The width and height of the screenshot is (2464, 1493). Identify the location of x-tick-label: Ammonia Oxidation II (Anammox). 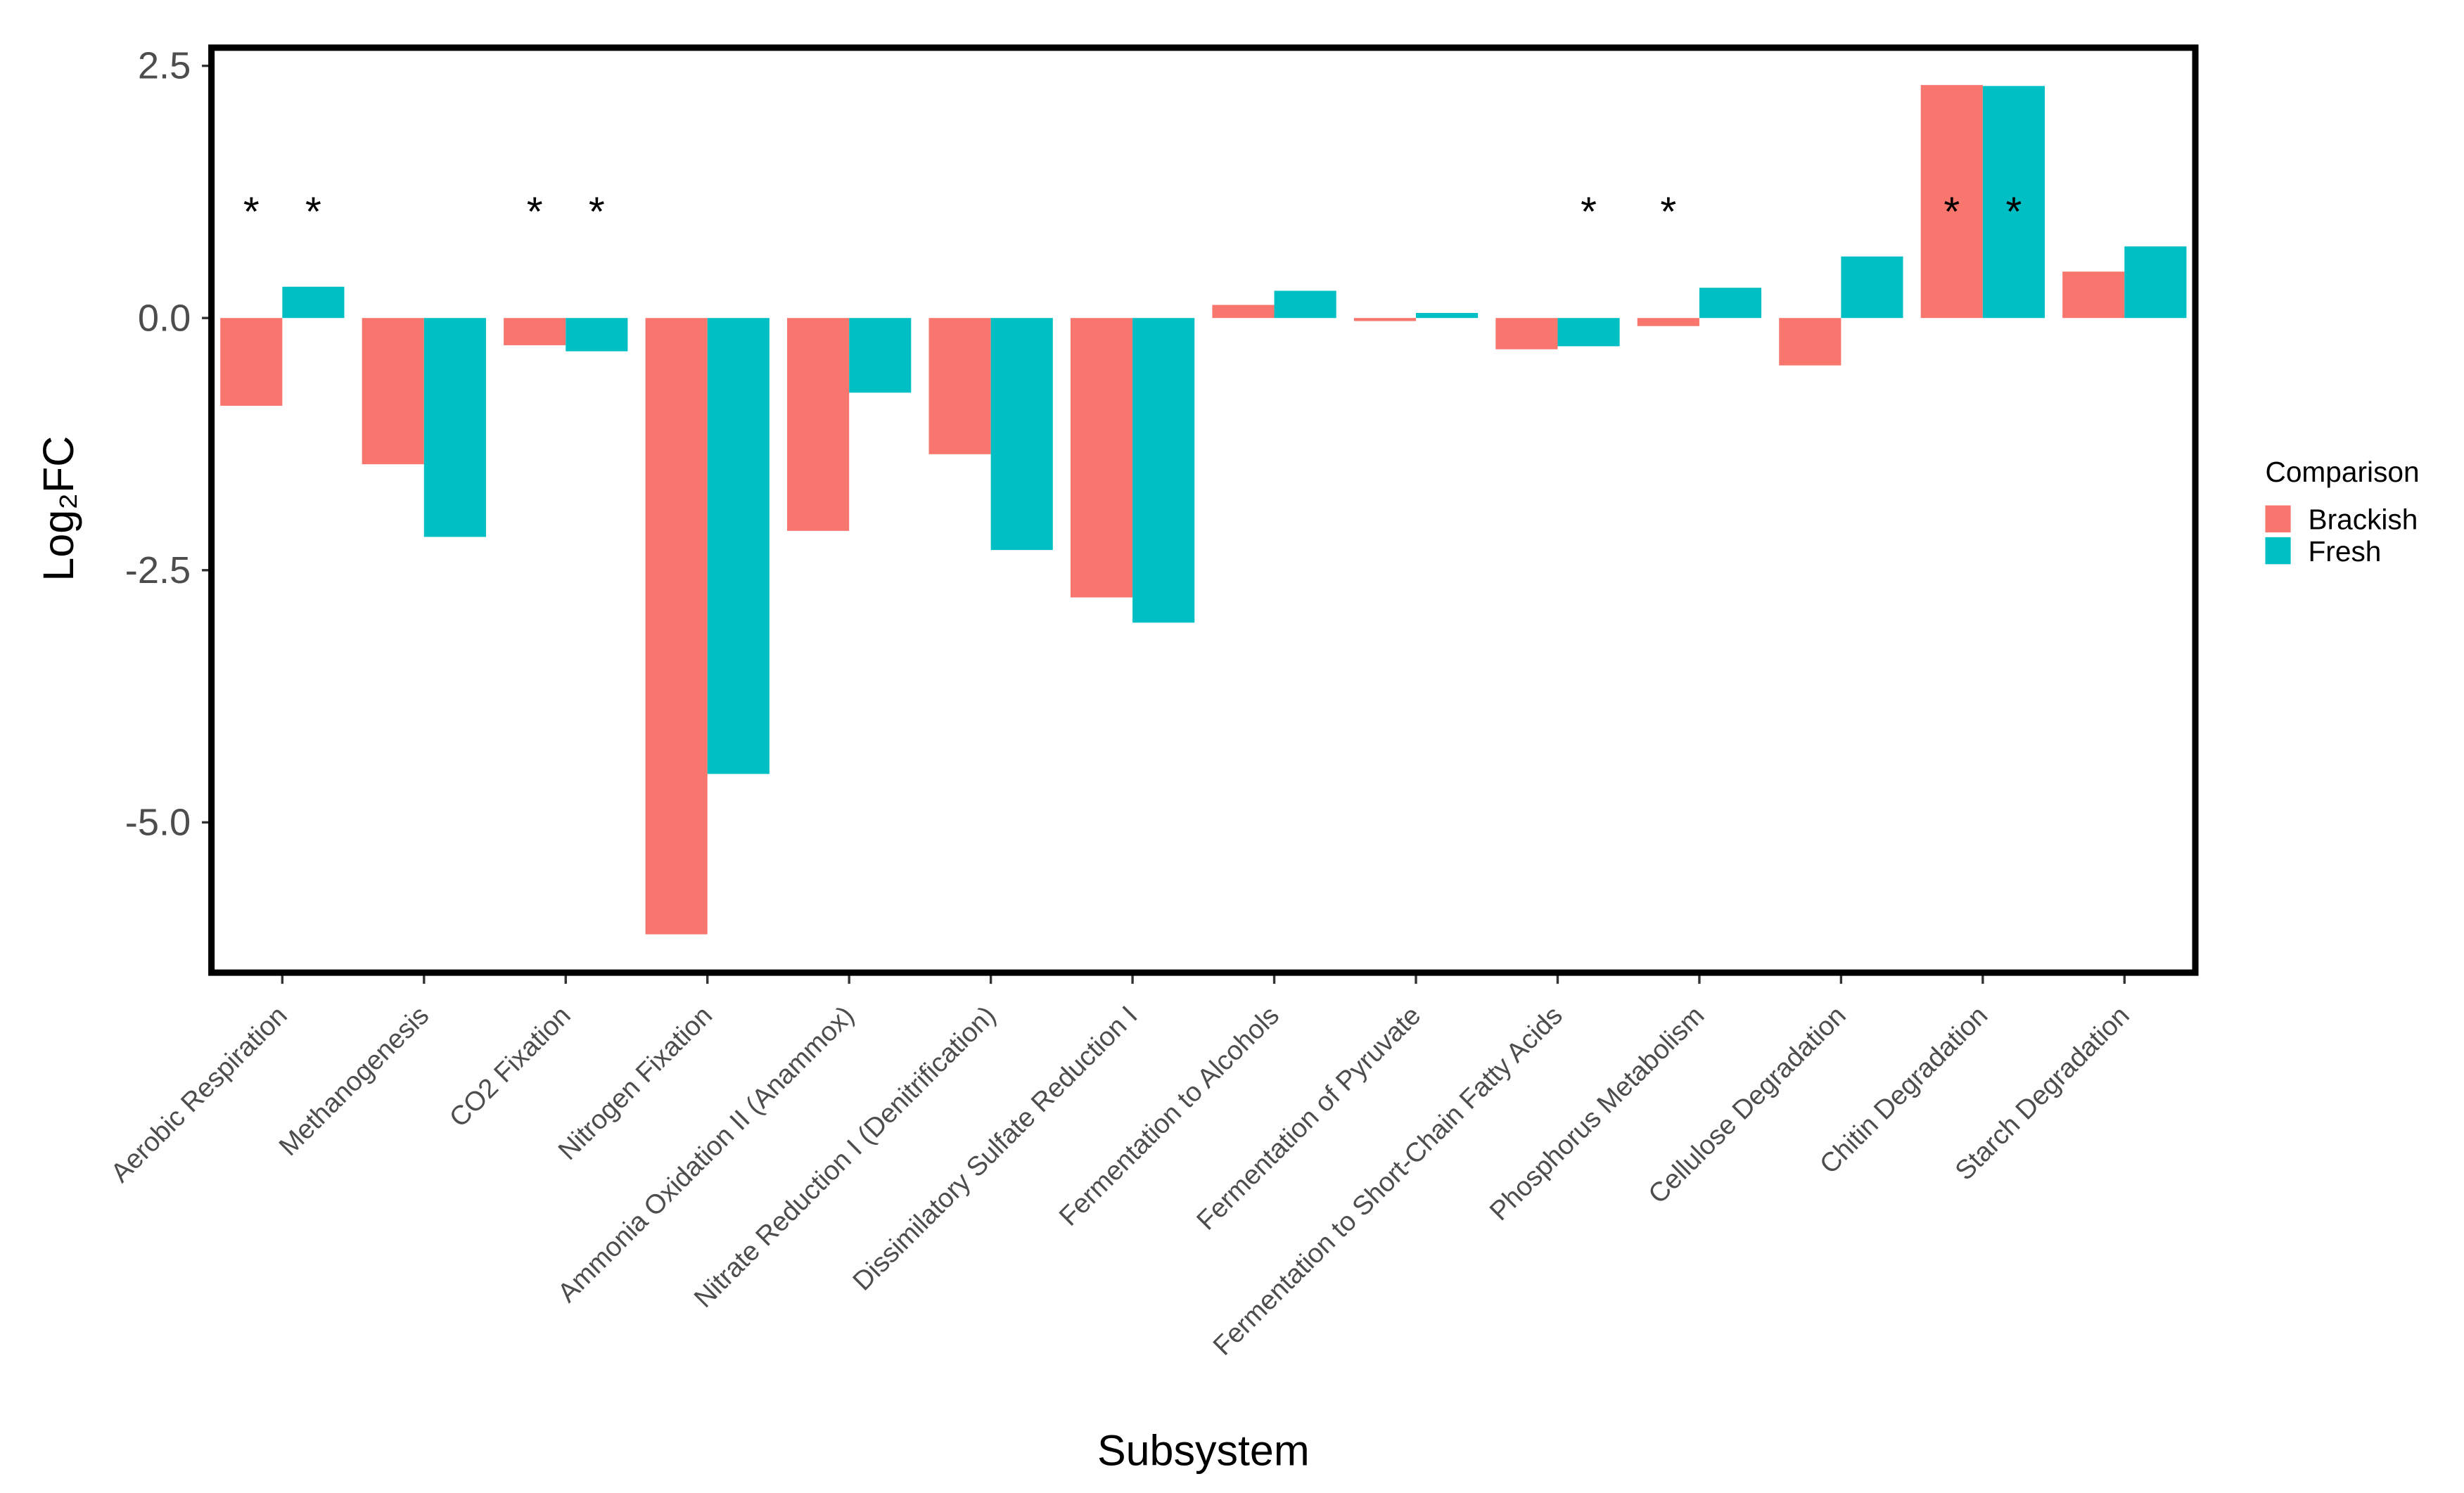
(706, 1154).